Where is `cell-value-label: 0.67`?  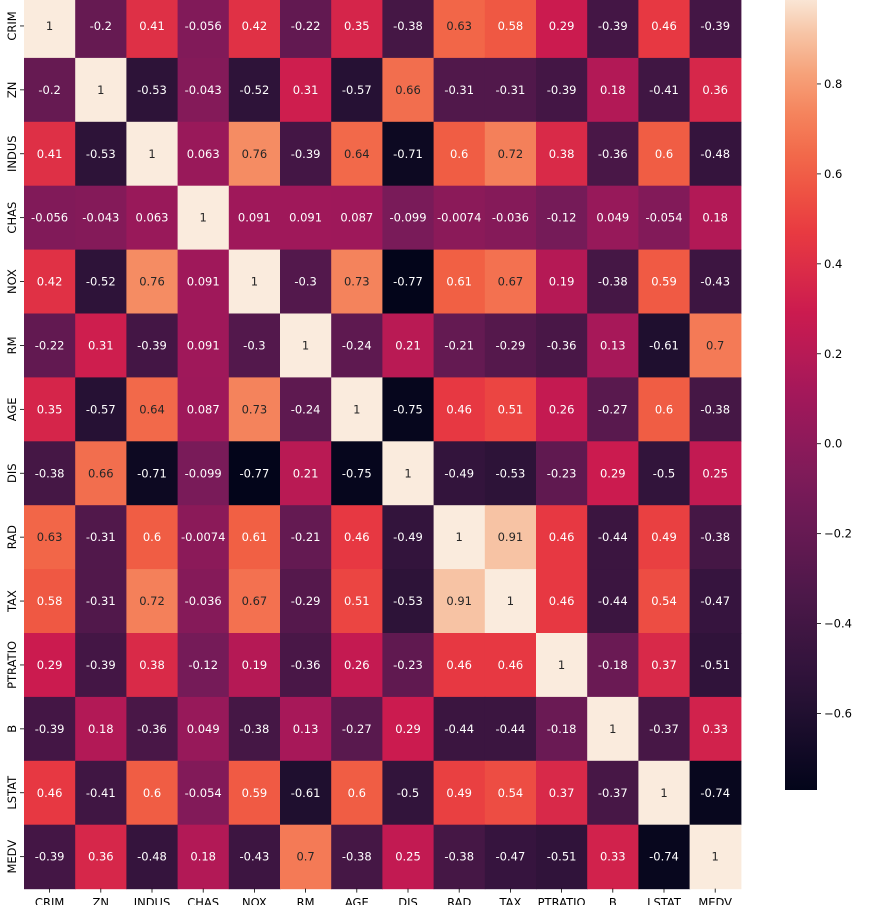
cell-value-label: 0.67 is located at coordinates (511, 282).